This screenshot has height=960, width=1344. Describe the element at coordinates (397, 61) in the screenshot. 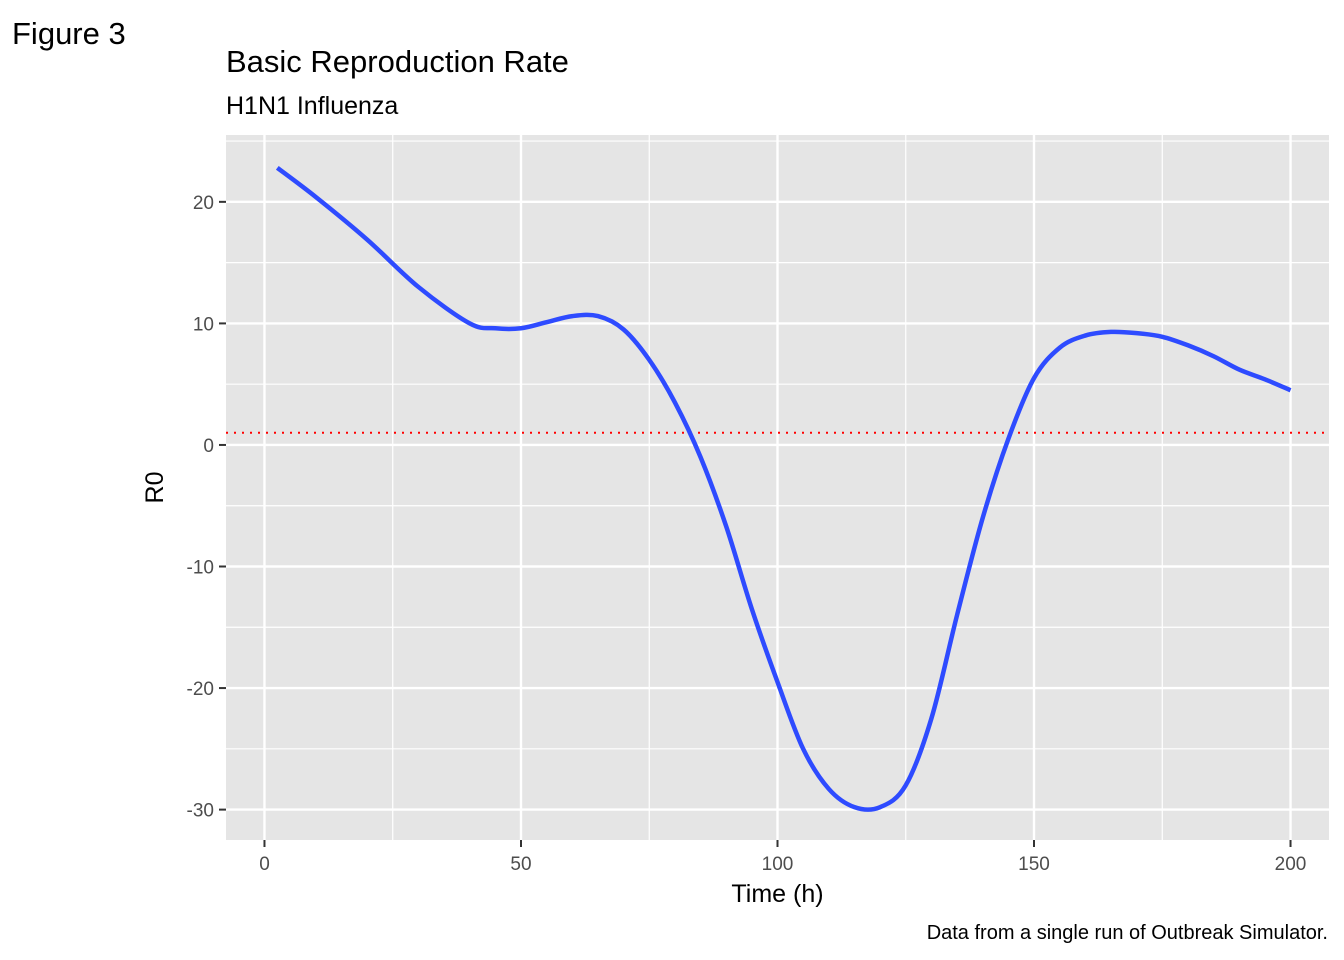

I see `chart-title: Basic Reproduction Rate` at that location.